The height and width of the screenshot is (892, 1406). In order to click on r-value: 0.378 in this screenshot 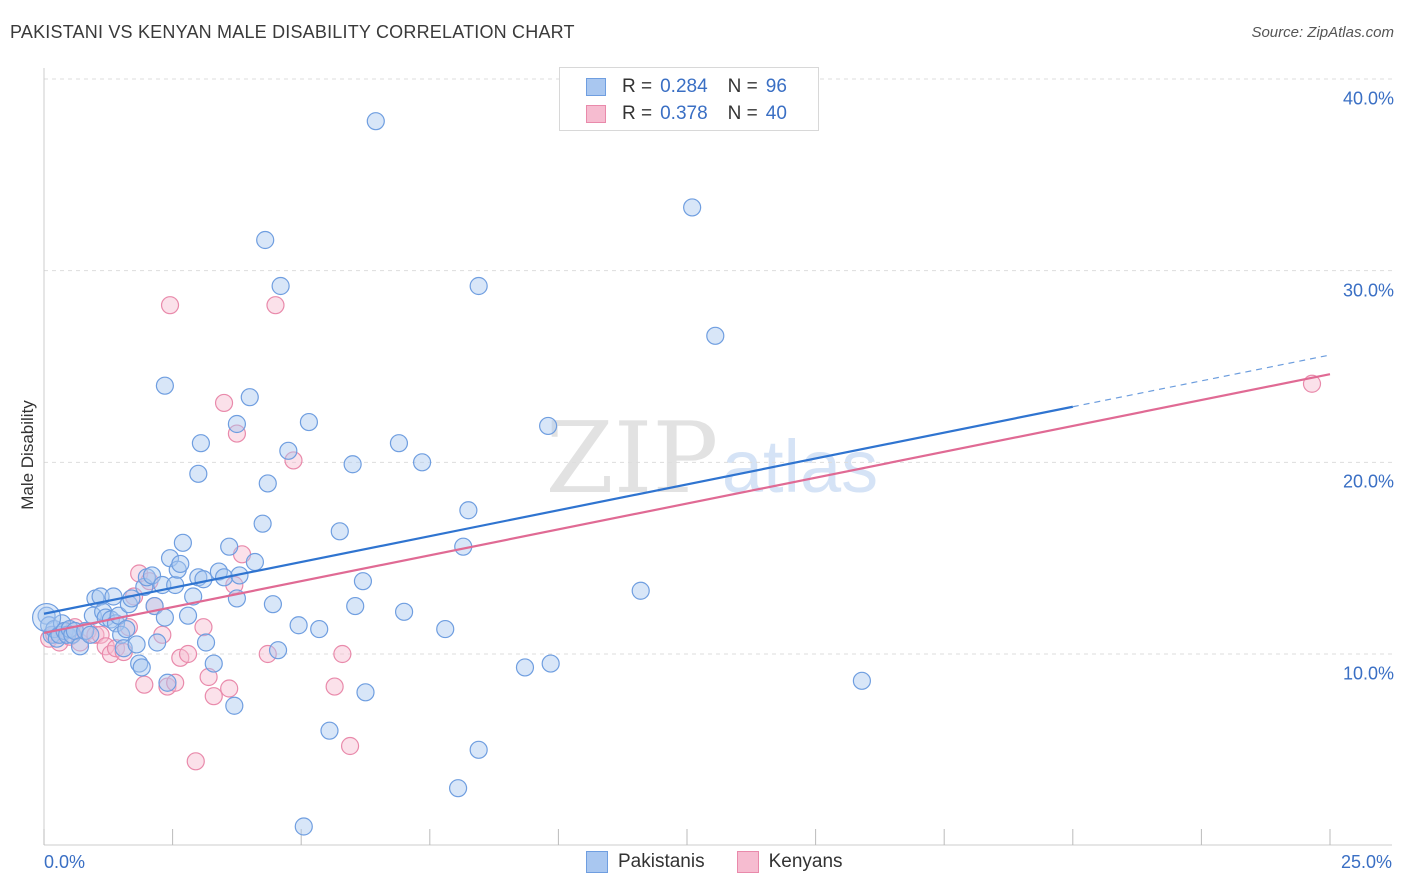, I will do `click(684, 113)`.